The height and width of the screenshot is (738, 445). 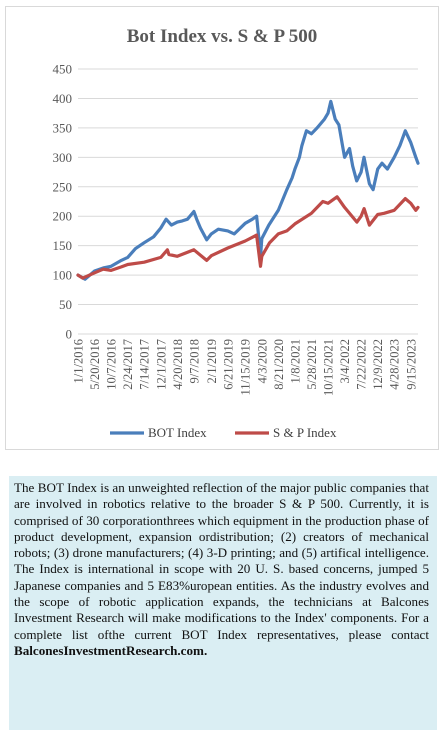 What do you see at coordinates (212, 361) in the screenshot?
I see `x-tick-label: 2/1/2019` at bounding box center [212, 361].